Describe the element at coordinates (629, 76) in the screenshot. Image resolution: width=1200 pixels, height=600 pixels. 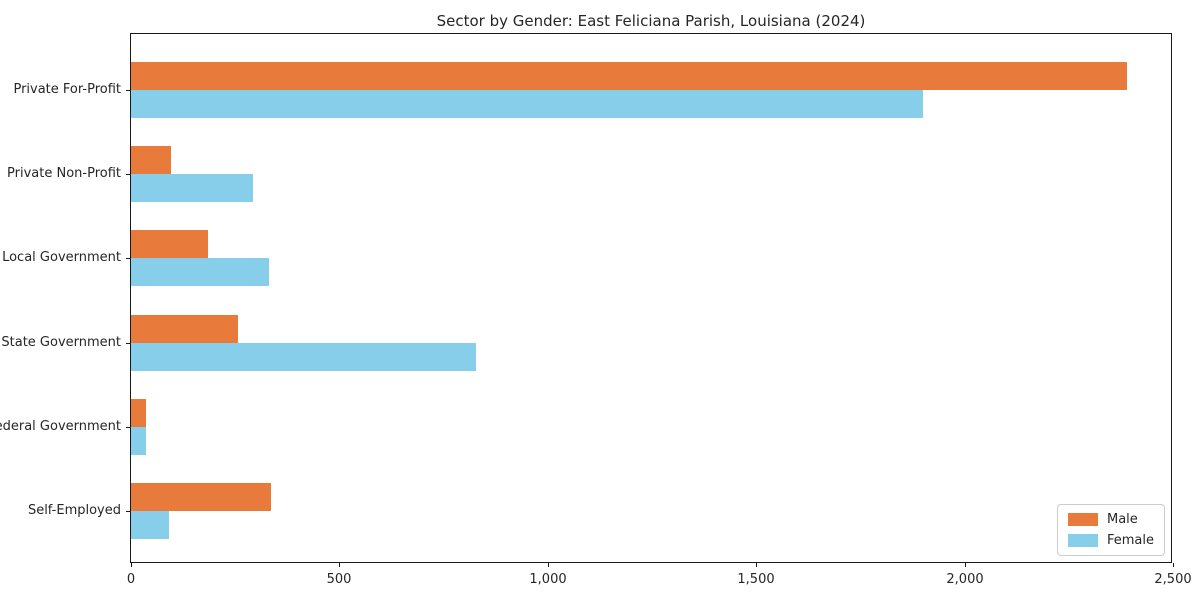
I see `bar-male-private-for-profit` at that location.